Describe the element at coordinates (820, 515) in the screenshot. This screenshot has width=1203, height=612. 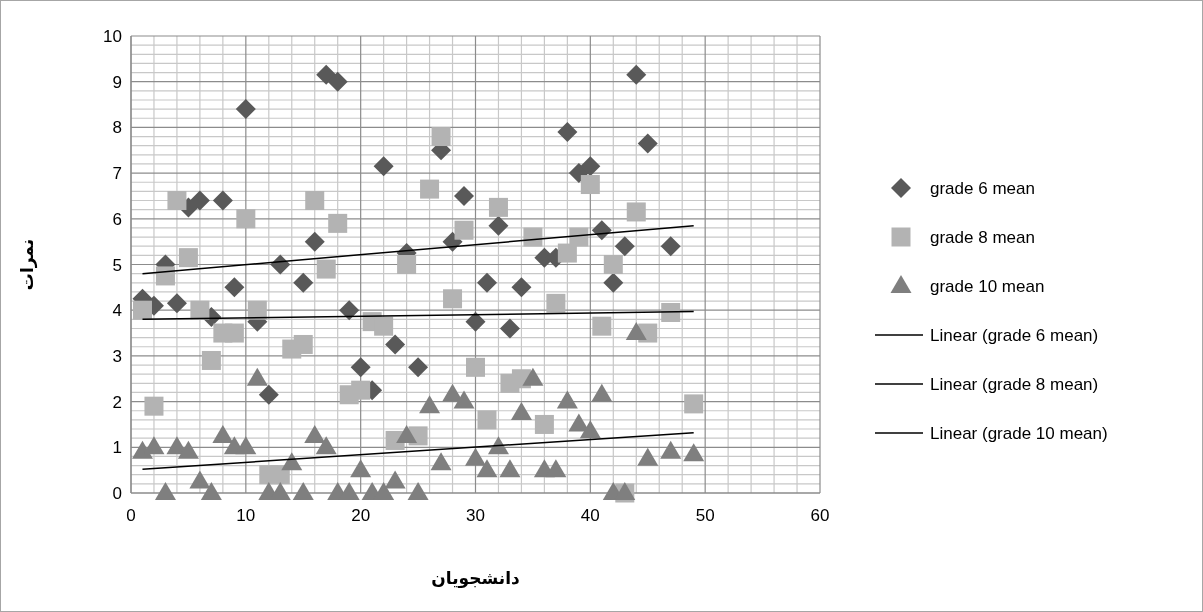
I see `x-tick-label: 60` at that location.